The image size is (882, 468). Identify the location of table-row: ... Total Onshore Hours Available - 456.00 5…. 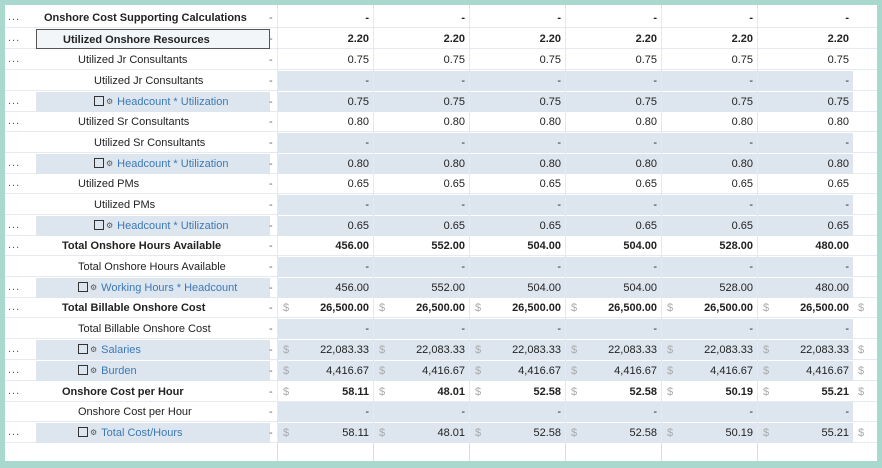
(441, 246).